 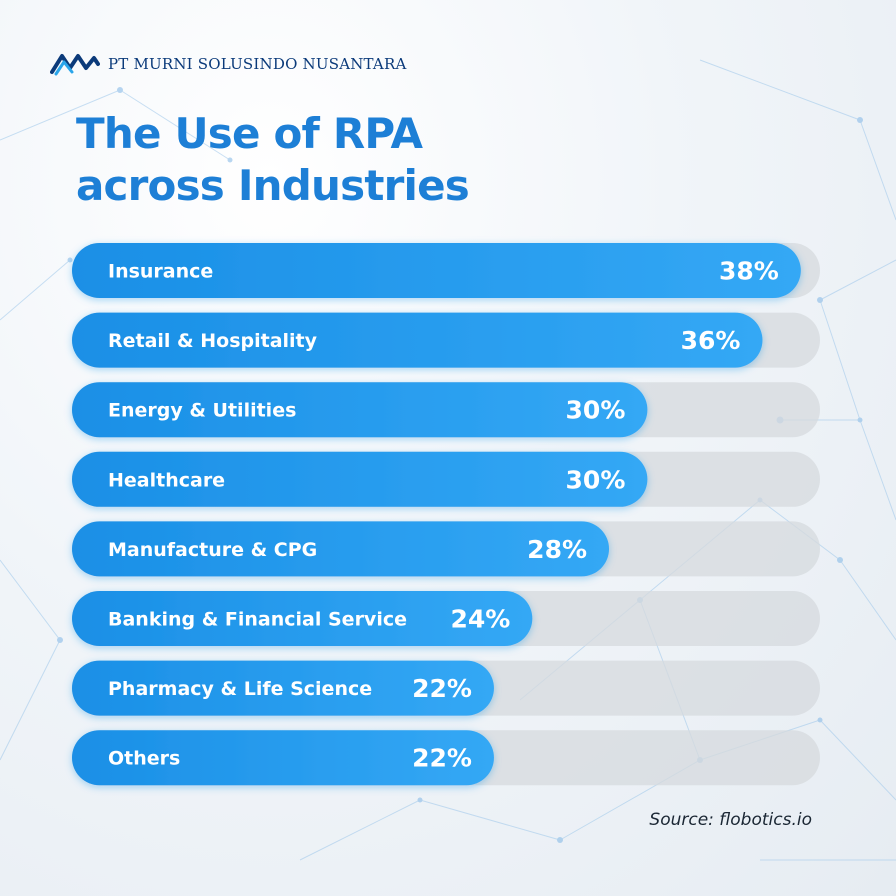 I want to click on bar-category-label: Banking & Financial Service, so click(x=257, y=620).